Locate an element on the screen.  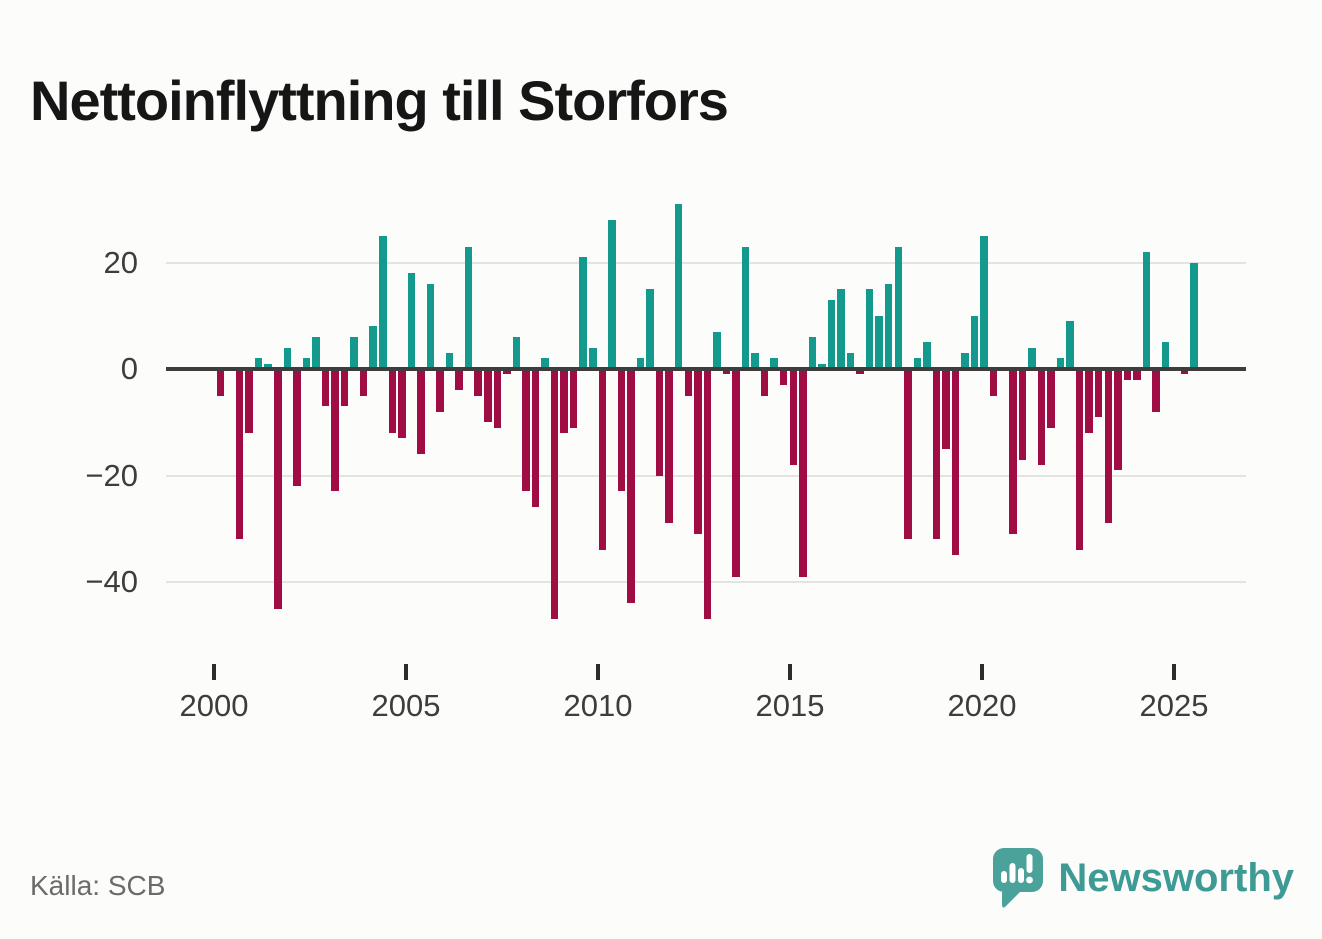
bar-2017K4 is located at coordinates (898, 307).